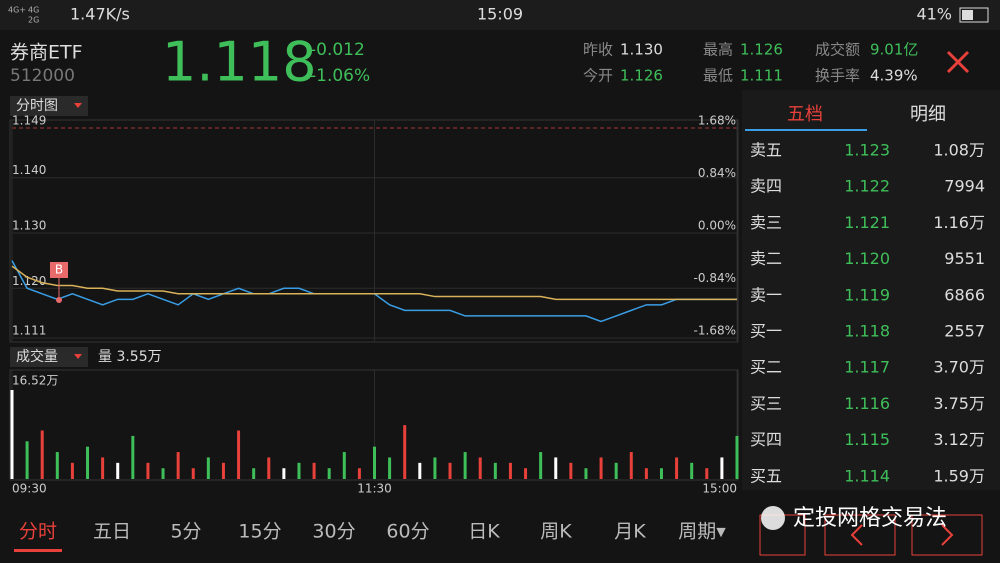 This screenshot has width=1000, height=563. Describe the element at coordinates (29, 170) in the screenshot. I see `y-tick-label: 1.140` at that location.